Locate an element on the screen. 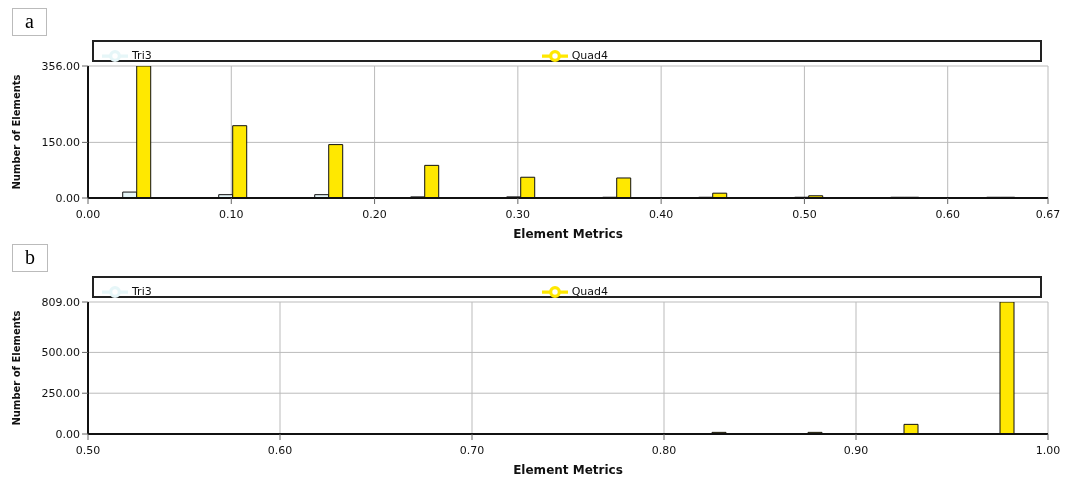  chart-title: a is located at coordinates (29, 22).